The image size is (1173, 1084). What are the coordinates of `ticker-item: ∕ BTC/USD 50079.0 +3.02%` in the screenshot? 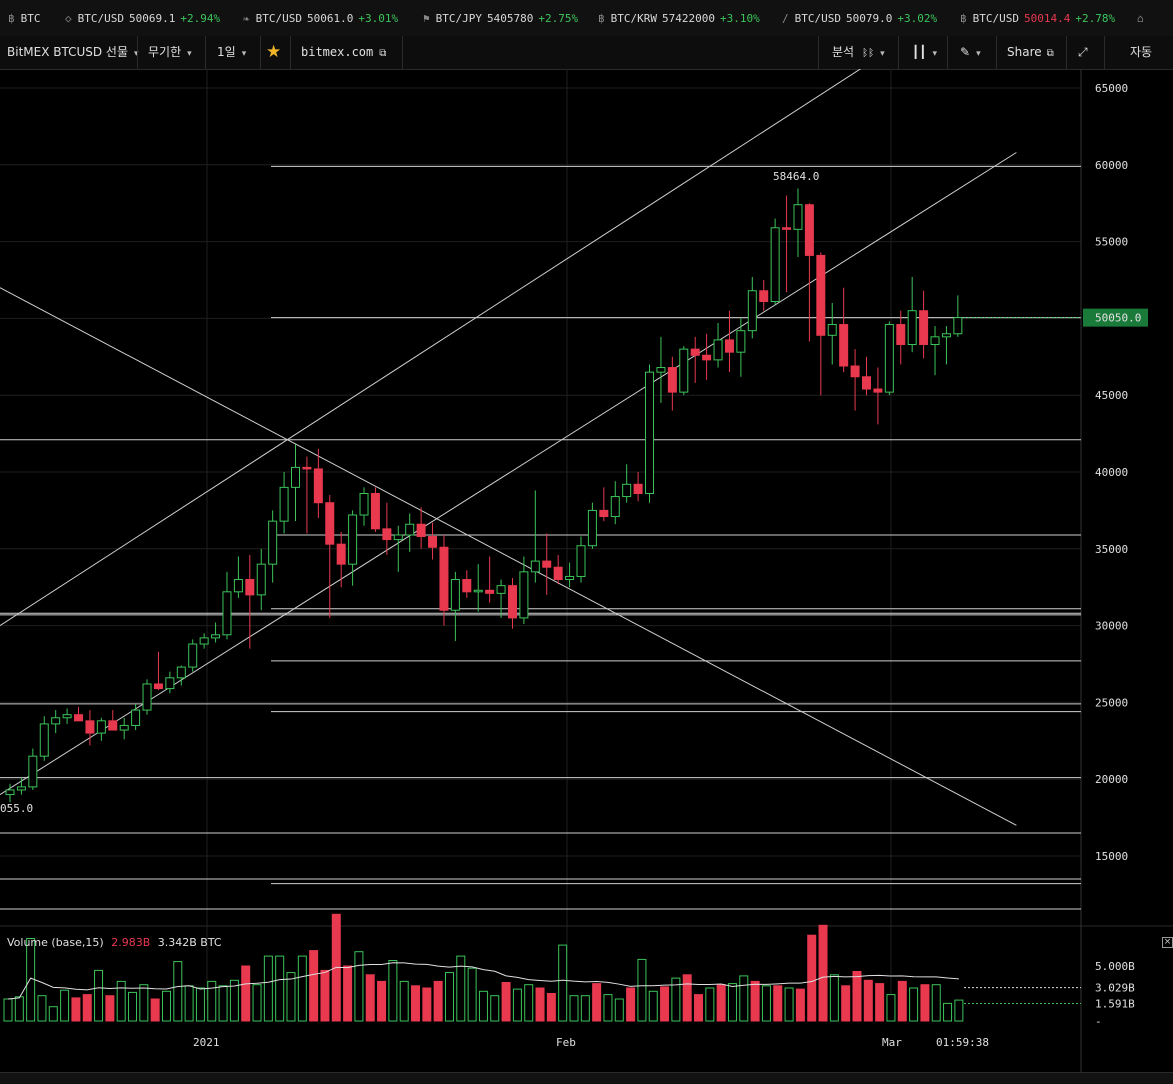 It's located at (862, 18).